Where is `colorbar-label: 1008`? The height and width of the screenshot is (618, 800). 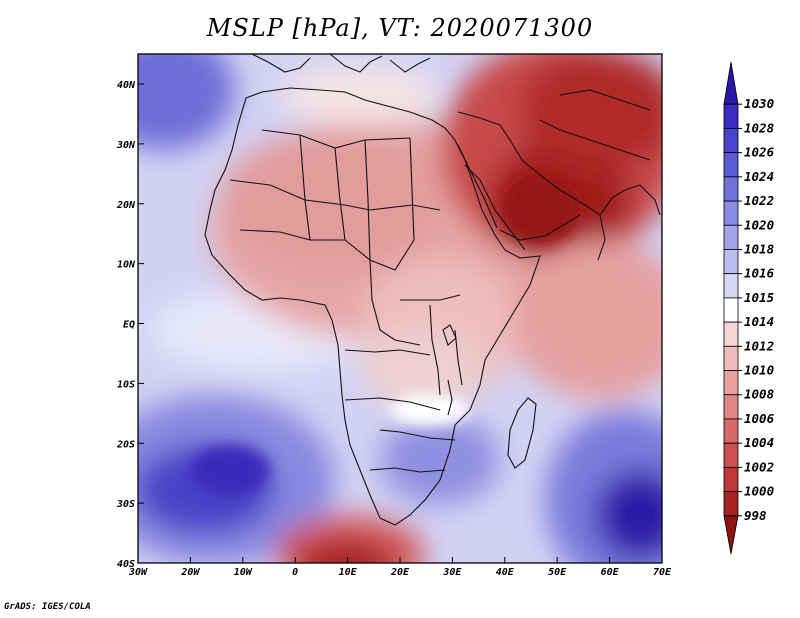
colorbar-label: 1008 is located at coordinates (759, 394).